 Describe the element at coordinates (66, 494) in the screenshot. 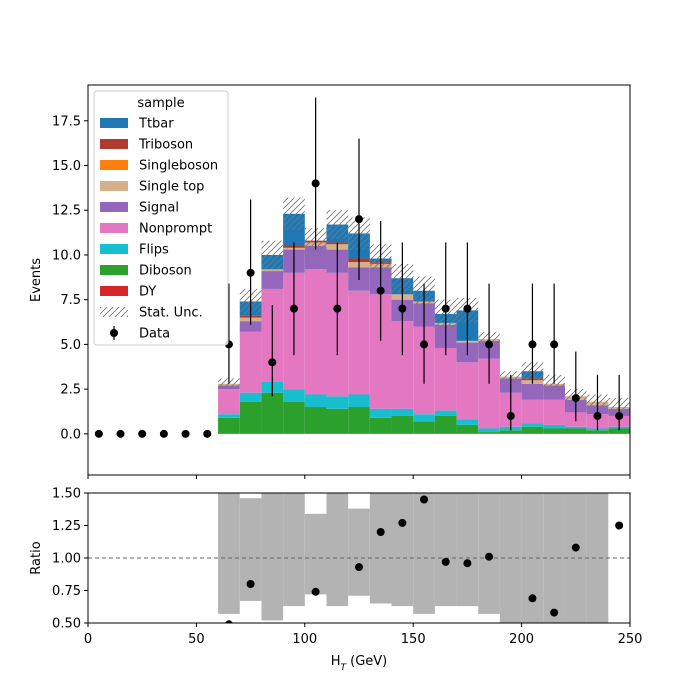

I see `ratio-y-tick-label: 1.50` at that location.